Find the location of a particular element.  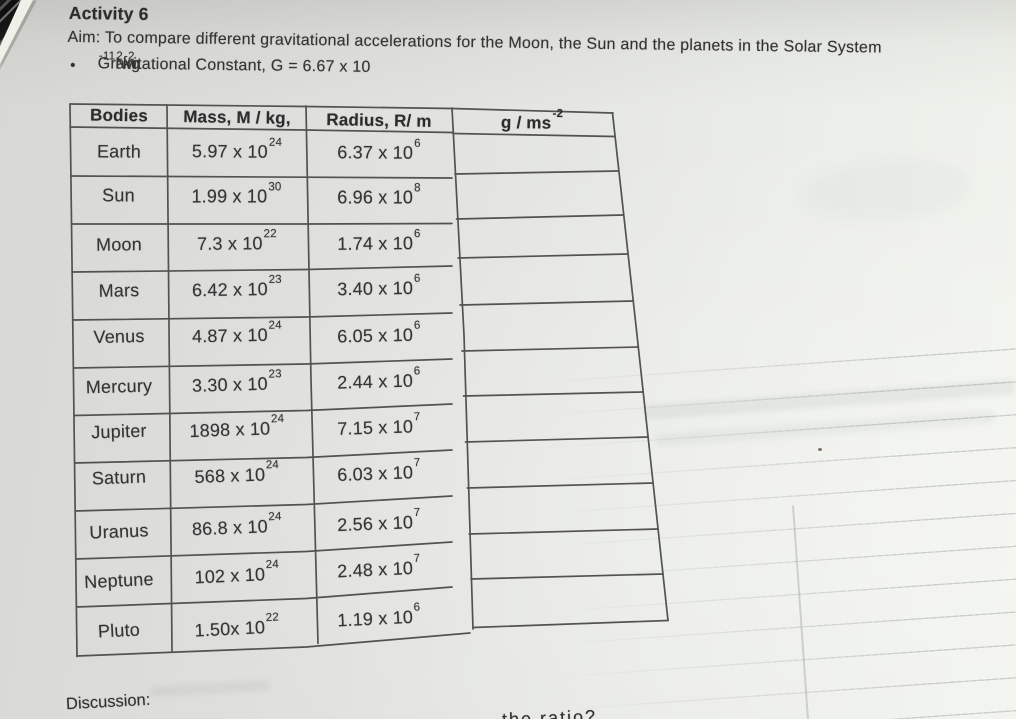

table-cell-body: Pluto is located at coordinates (118, 630).